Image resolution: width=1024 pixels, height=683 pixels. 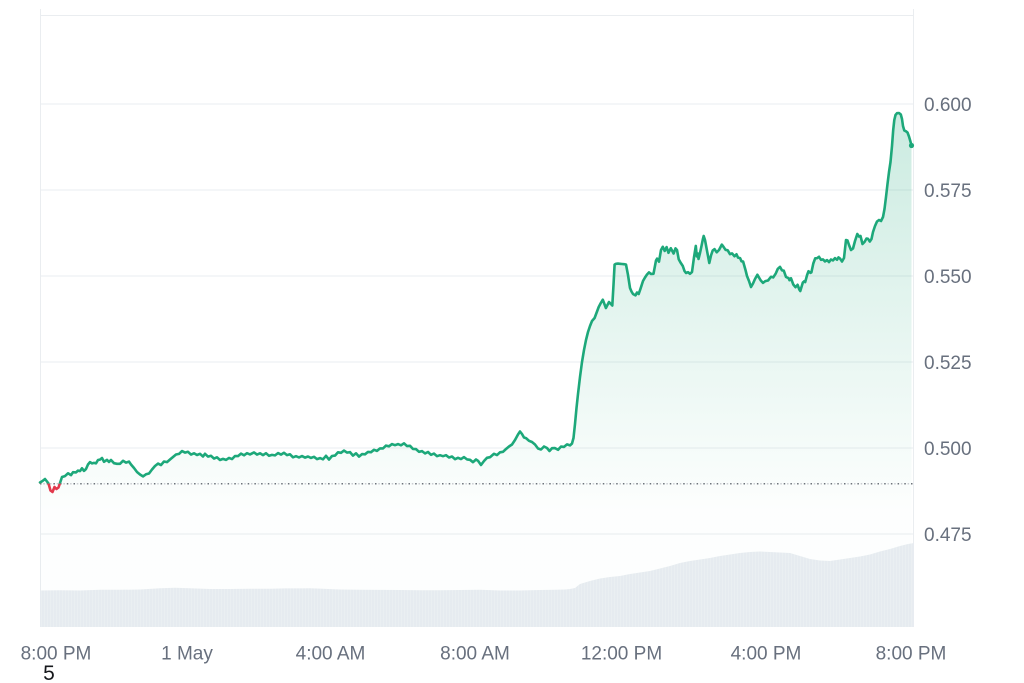 I want to click on svg-text: 4:00 PM, so click(x=766, y=654).